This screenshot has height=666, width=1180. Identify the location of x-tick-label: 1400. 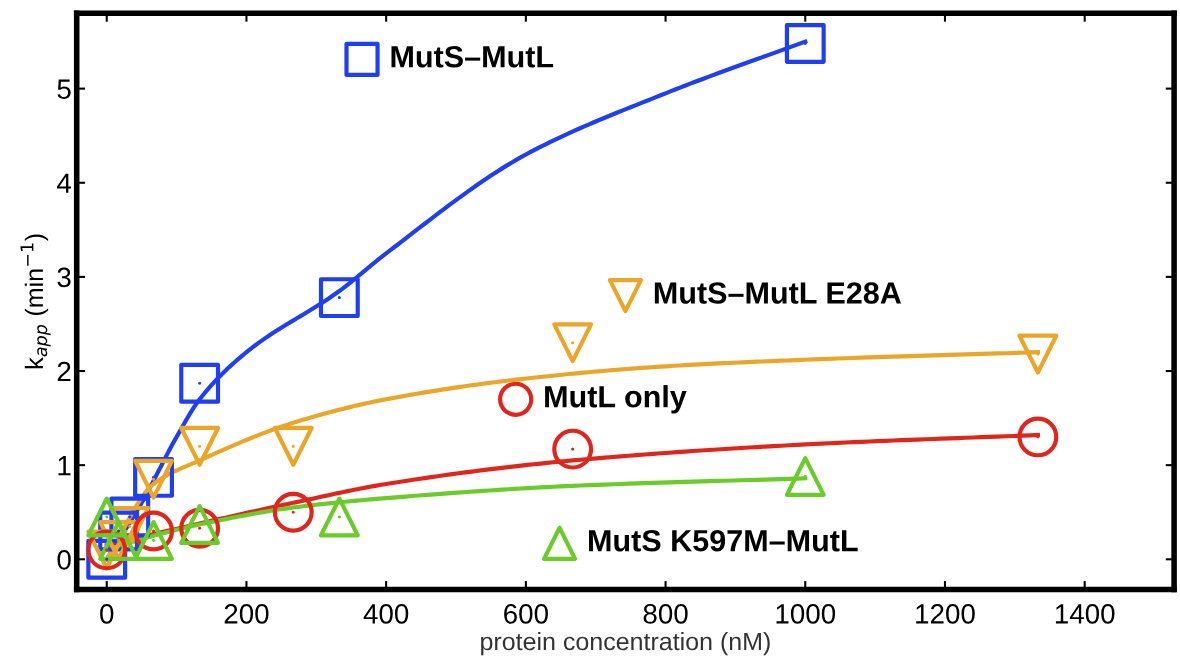
(1085, 614).